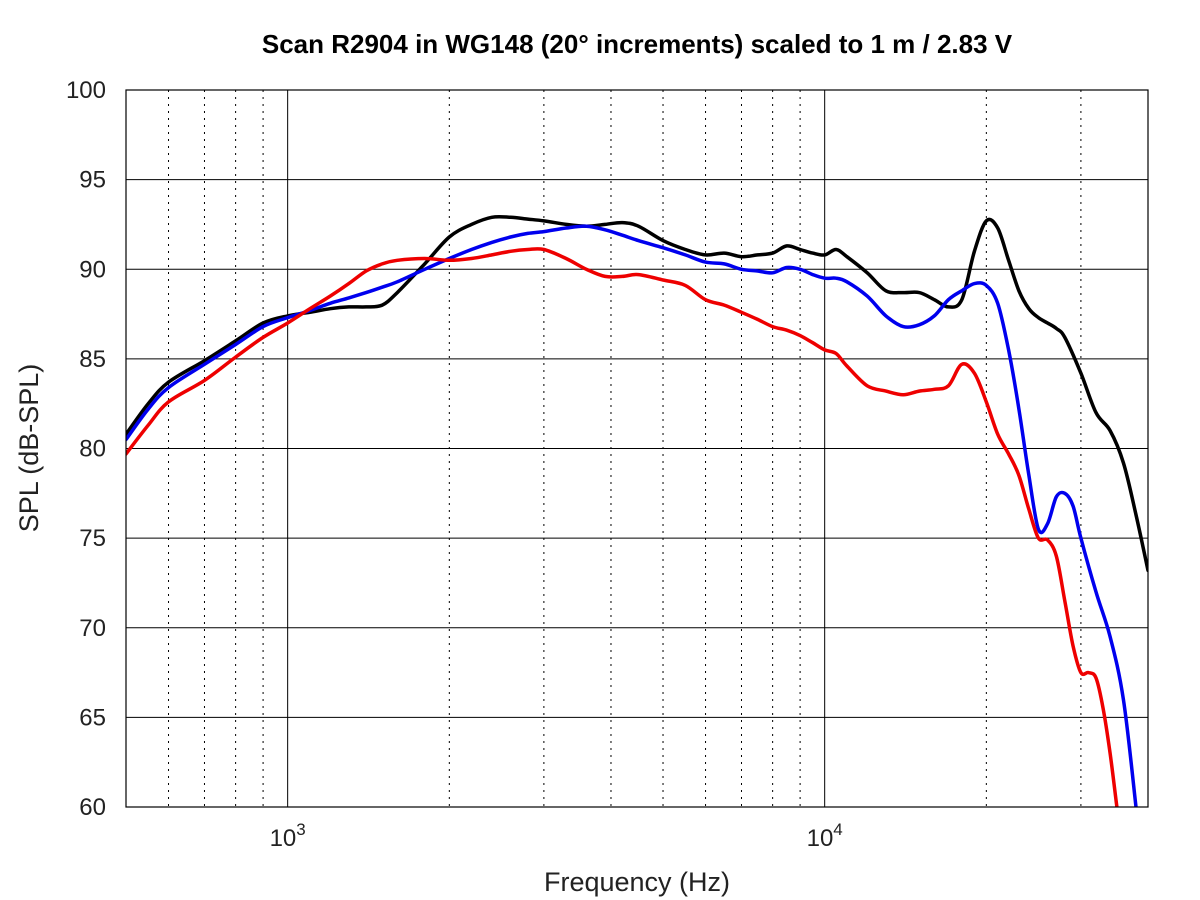  What do you see at coordinates (92, 807) in the screenshot?
I see `y-tick-label-0: 60` at bounding box center [92, 807].